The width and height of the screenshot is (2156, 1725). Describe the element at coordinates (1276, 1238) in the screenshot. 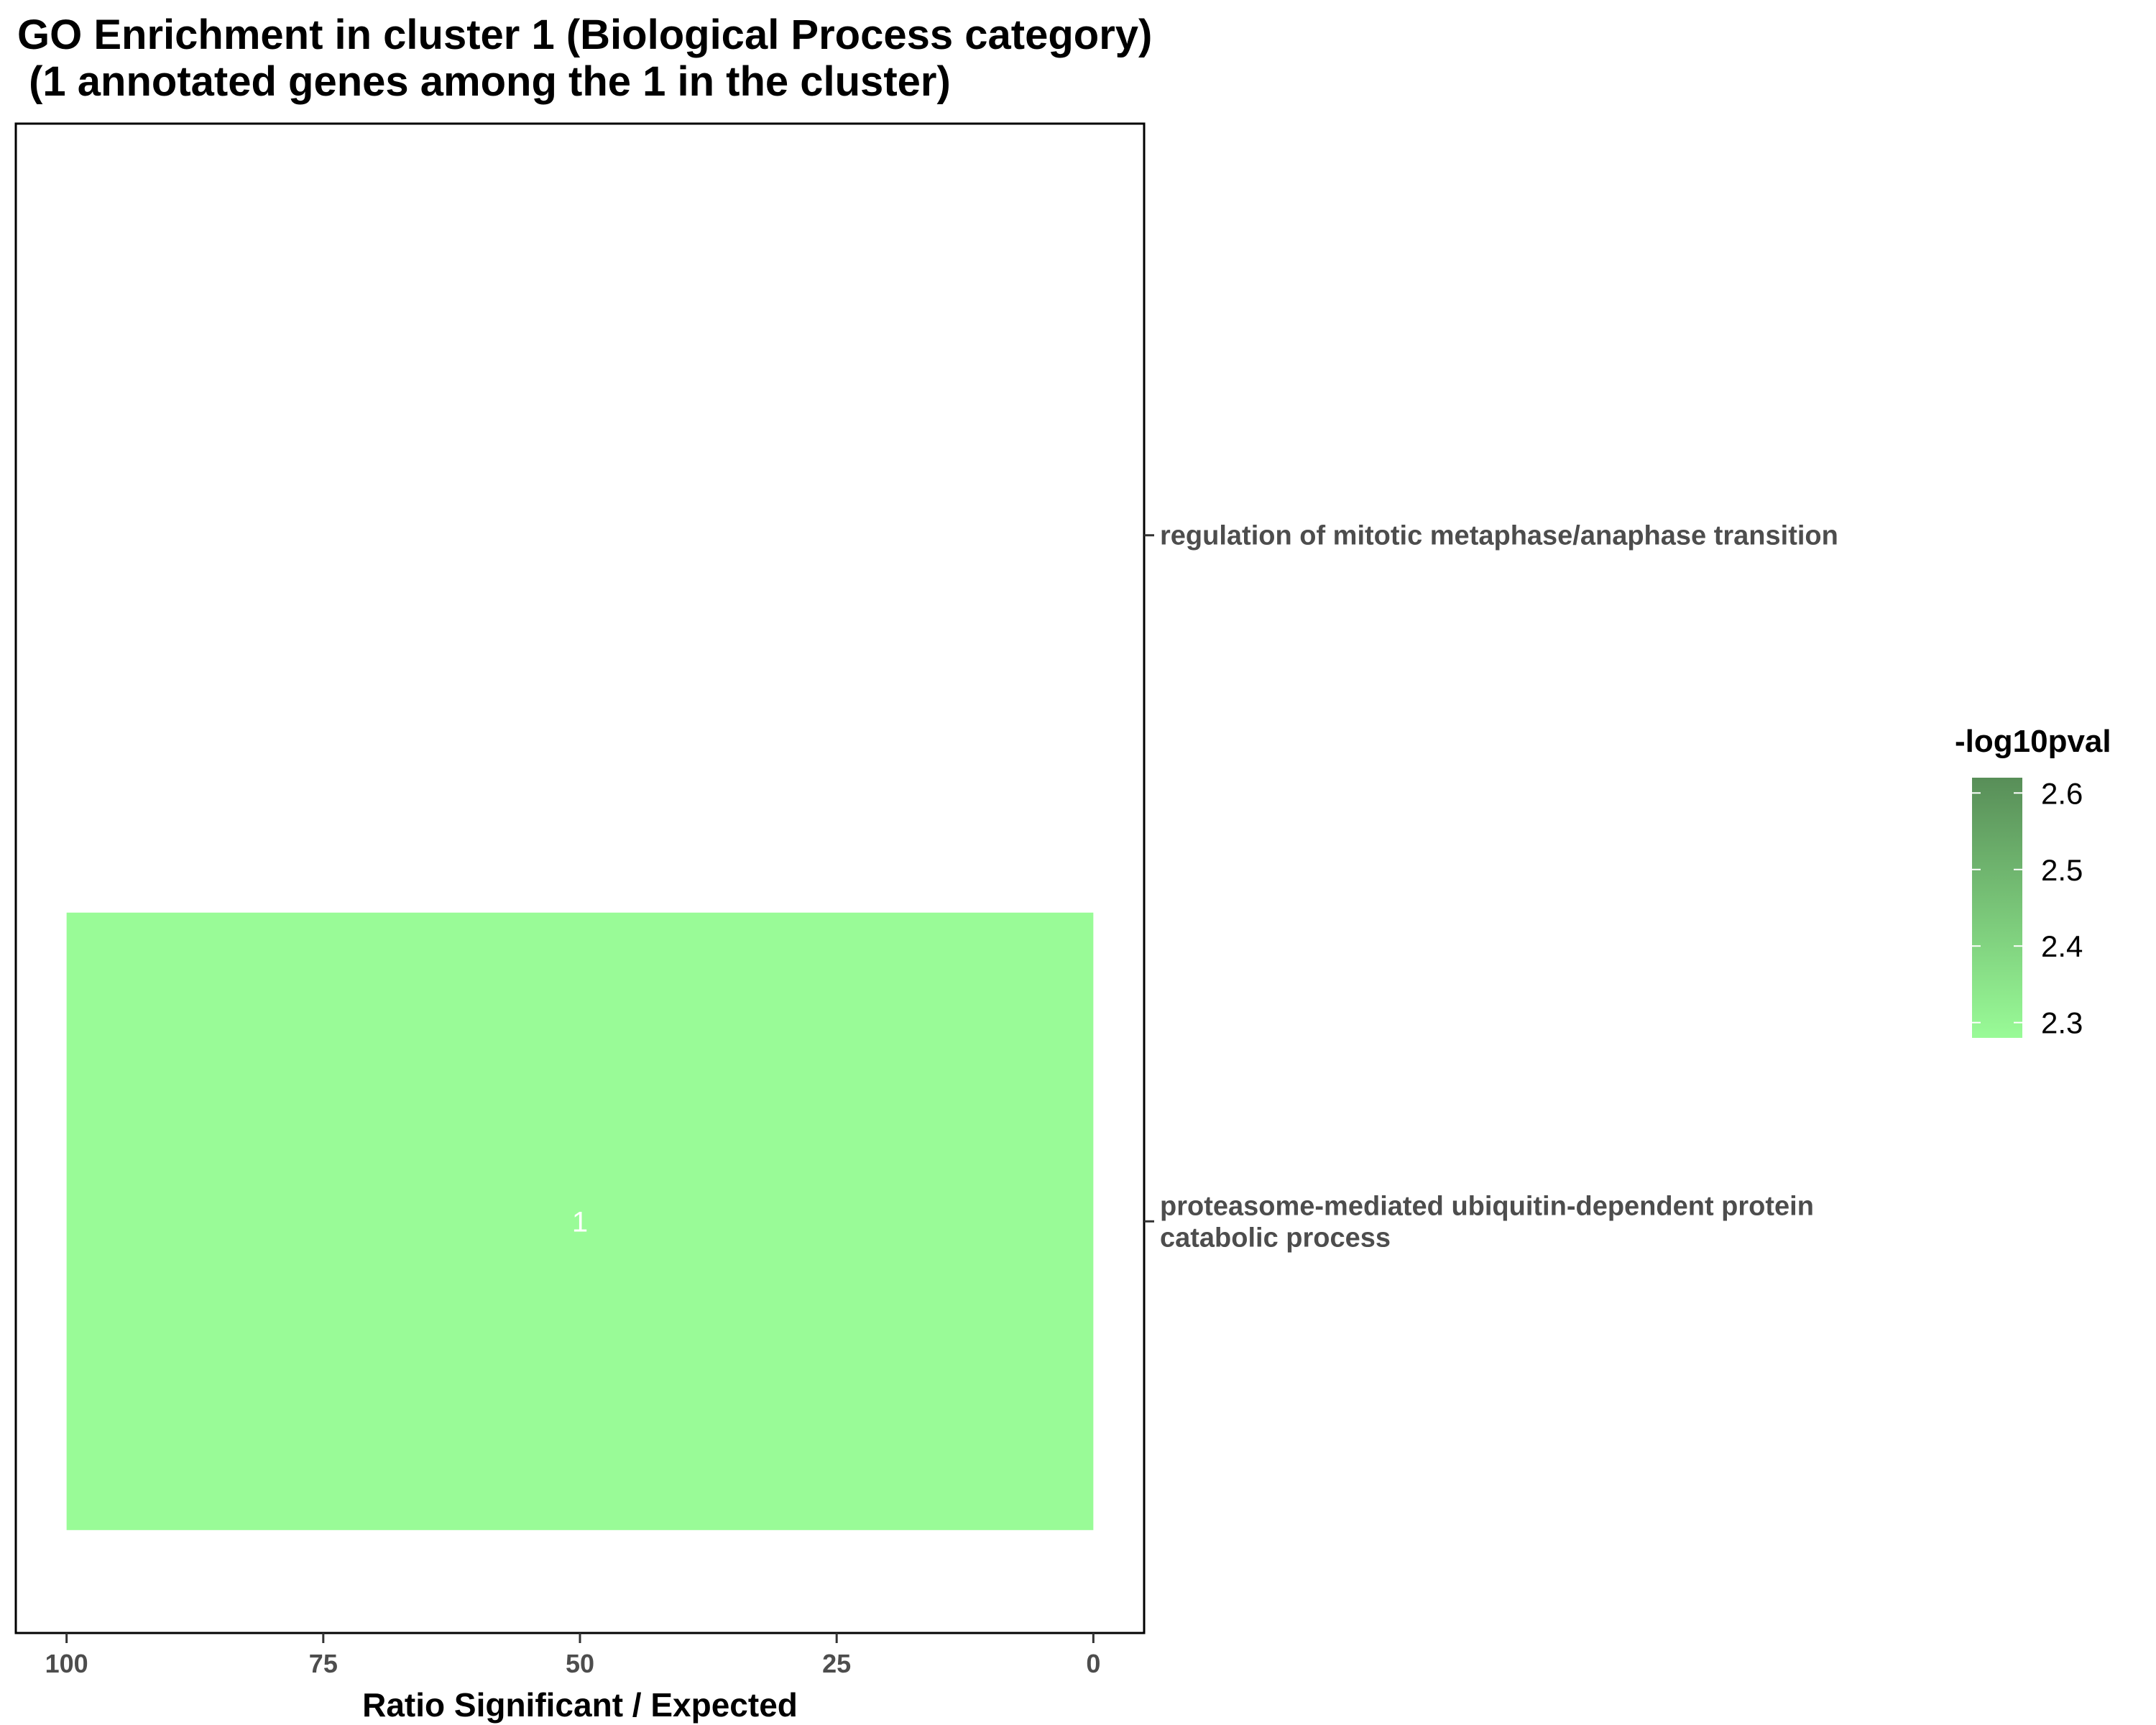

I see `y-label-1-1: catabolic process` at that location.